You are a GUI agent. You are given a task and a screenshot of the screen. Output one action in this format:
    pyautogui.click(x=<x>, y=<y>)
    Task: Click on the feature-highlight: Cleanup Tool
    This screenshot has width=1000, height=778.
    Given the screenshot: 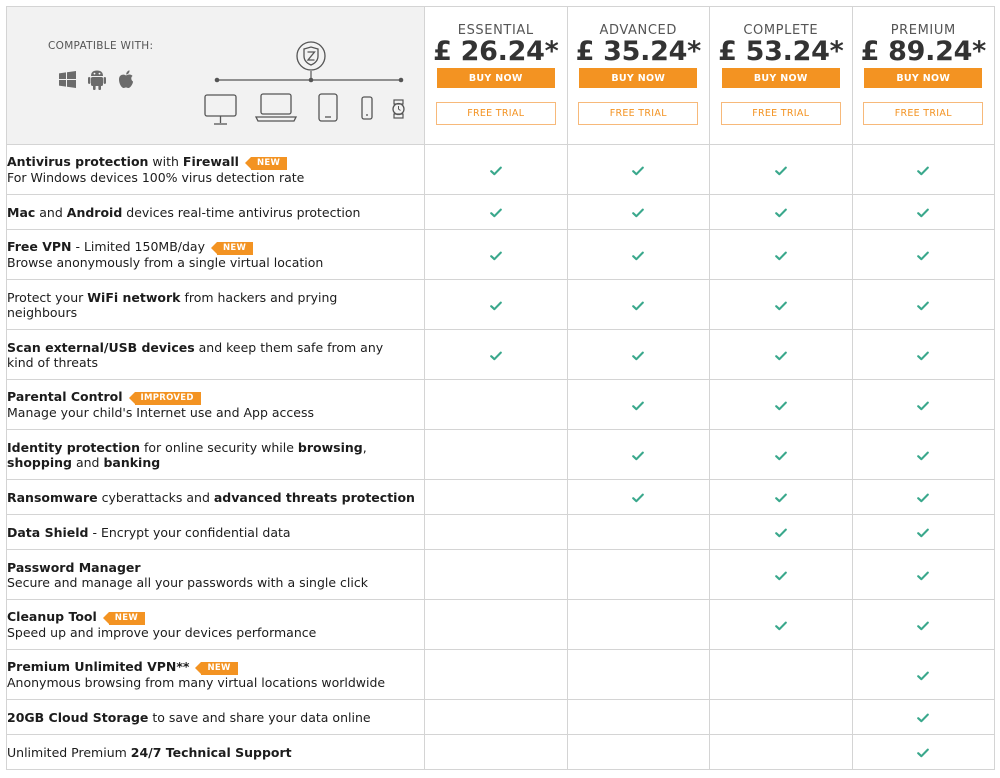 What is the action you would take?
    pyautogui.click(x=52, y=616)
    